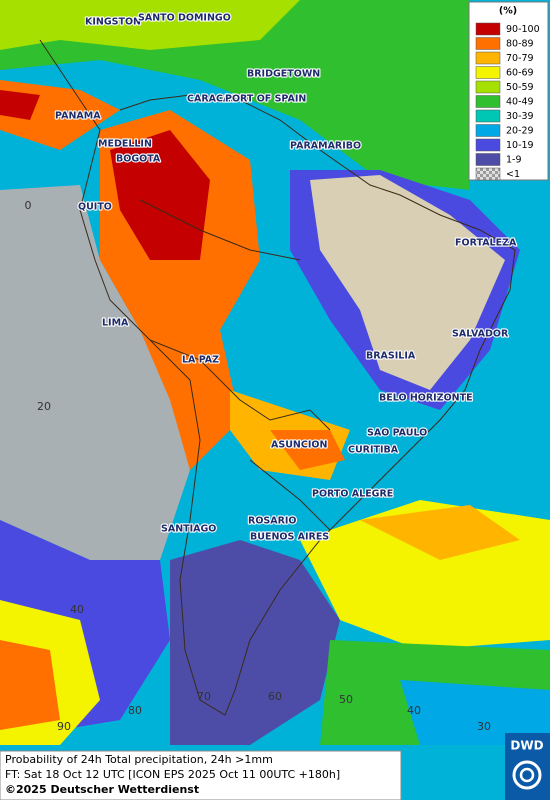  I want to click on city-label: CARACAS, so click(212, 99).